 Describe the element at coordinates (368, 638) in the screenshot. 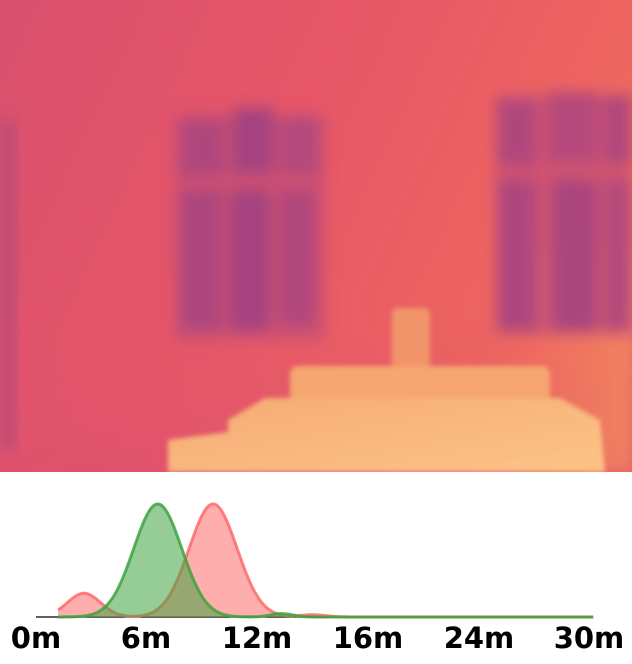

I see `tick-label-16: 16m` at that location.